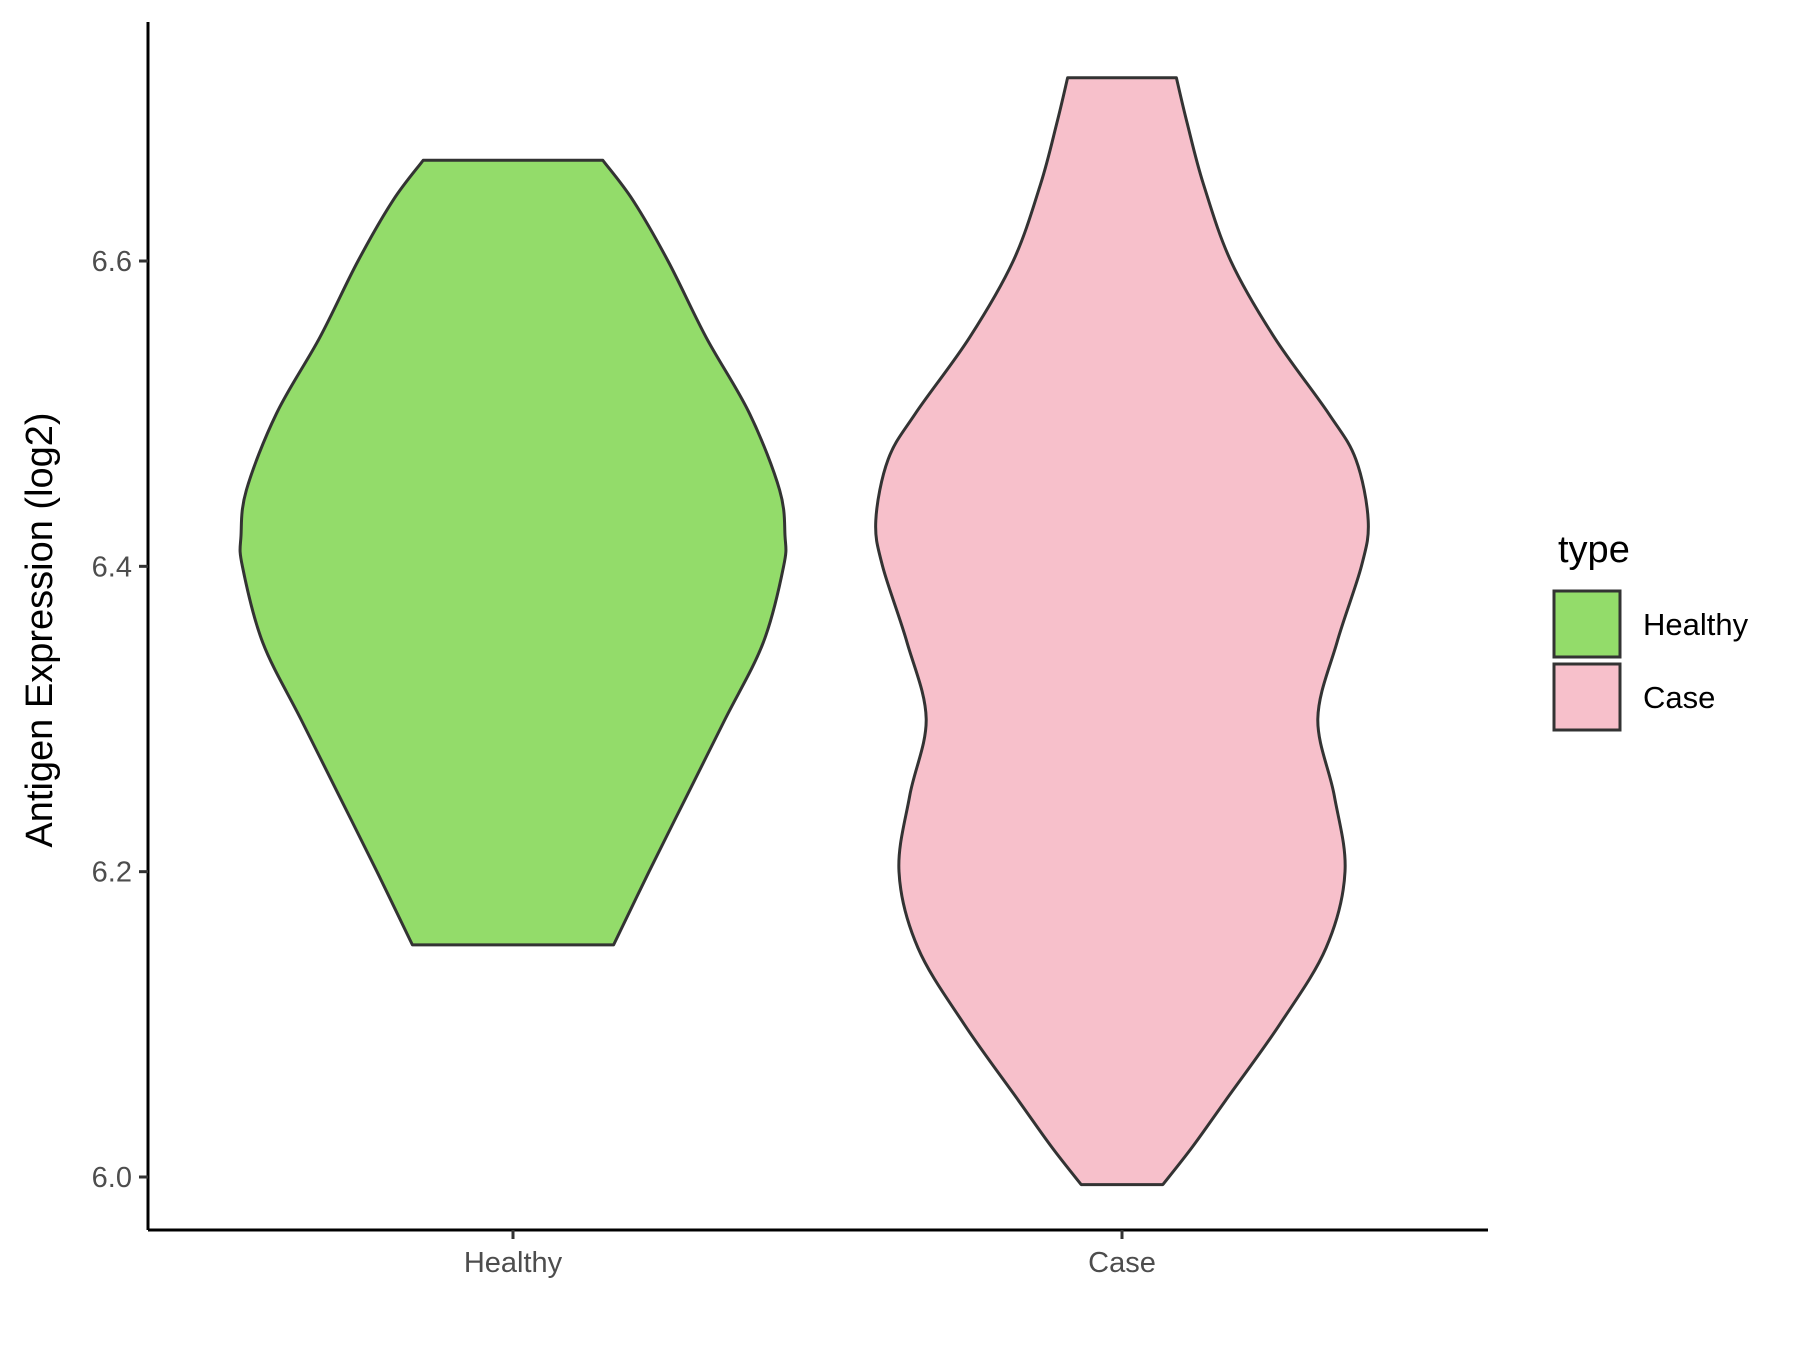  I want to click on x-axis-ticks: Healthy Case, so click(810, 1254).